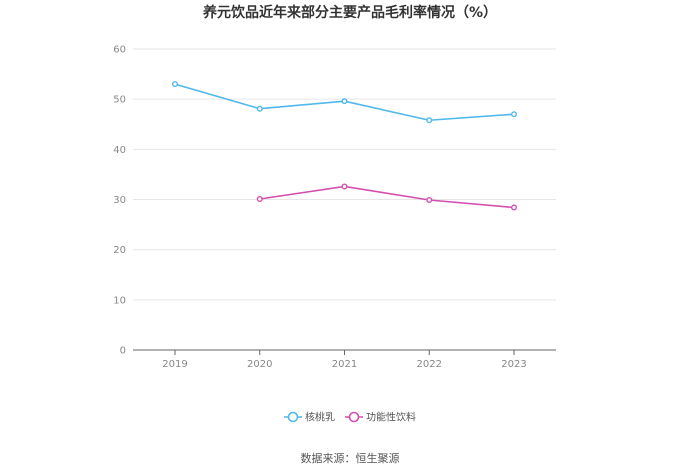 This screenshot has width=700, height=474. I want to click on legend-label: 核桃乳, so click(320, 417).